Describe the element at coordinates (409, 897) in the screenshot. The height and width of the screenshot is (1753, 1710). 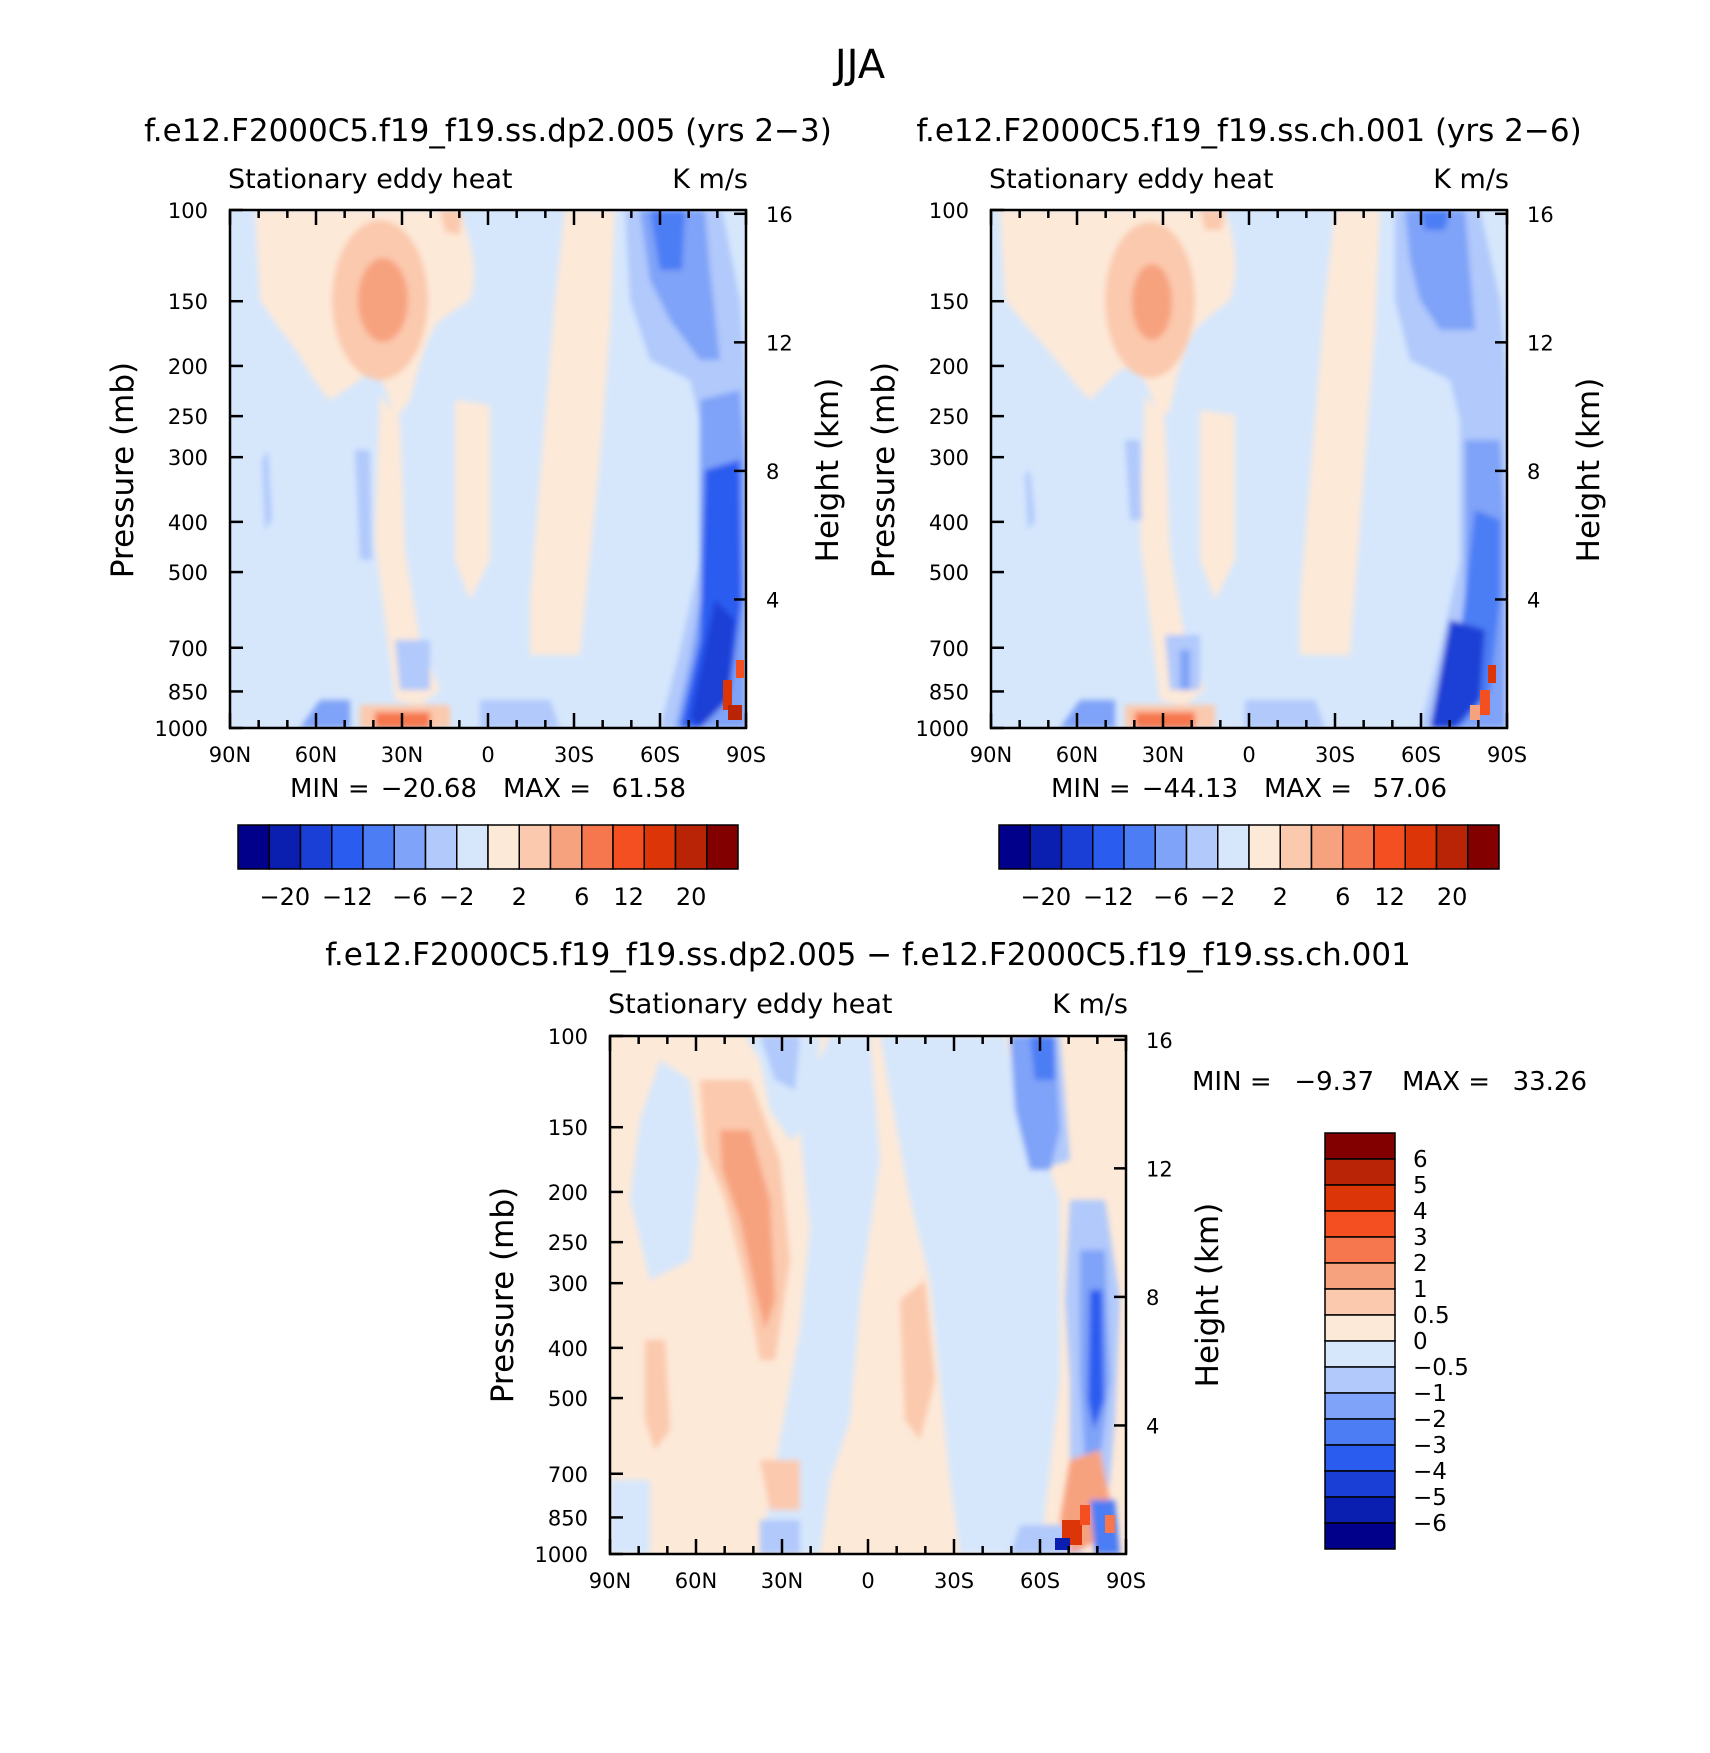
I see `colorbar-label: −6` at that location.